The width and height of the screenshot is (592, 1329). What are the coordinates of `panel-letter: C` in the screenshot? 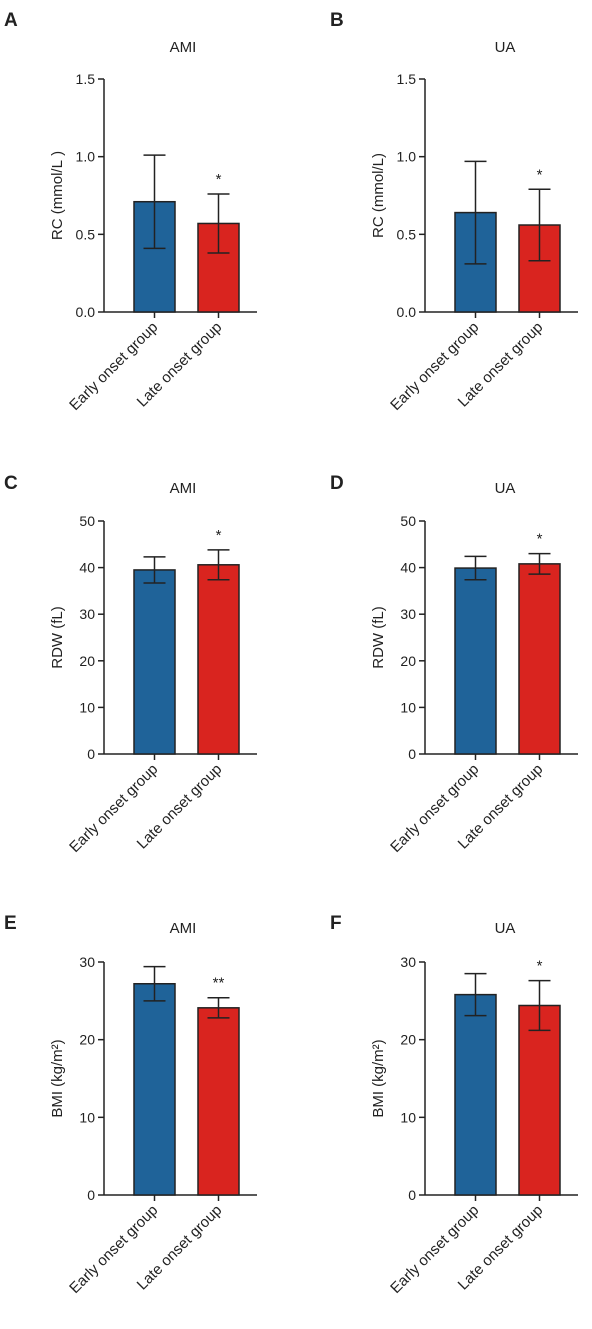 It's located at (11, 483).